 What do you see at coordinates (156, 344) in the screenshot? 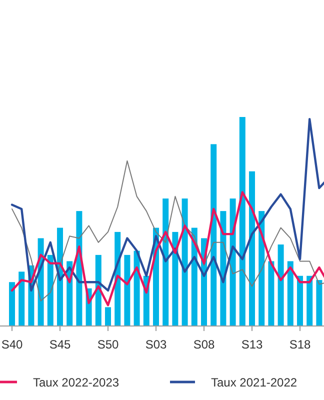
I see `x-tick-label: S03` at bounding box center [156, 344].